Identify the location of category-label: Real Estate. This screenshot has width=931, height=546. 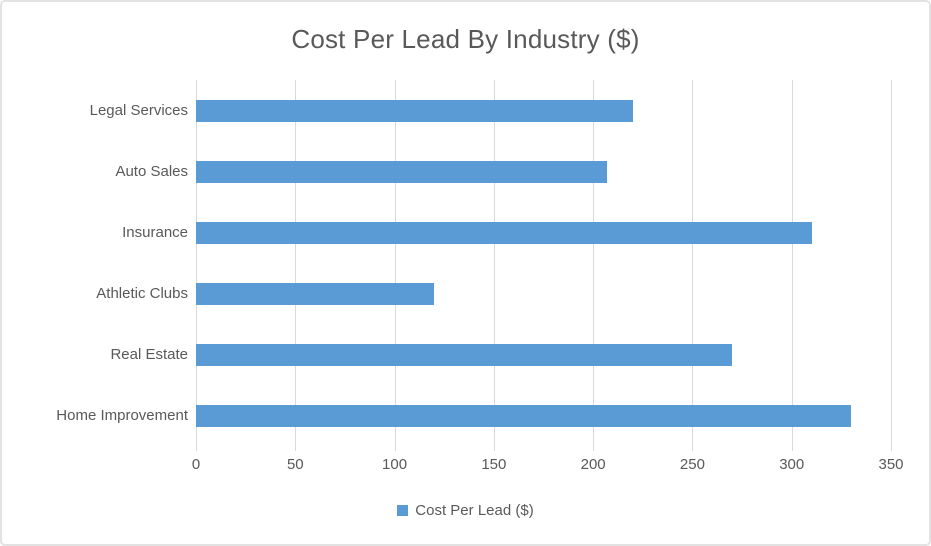
(149, 354).